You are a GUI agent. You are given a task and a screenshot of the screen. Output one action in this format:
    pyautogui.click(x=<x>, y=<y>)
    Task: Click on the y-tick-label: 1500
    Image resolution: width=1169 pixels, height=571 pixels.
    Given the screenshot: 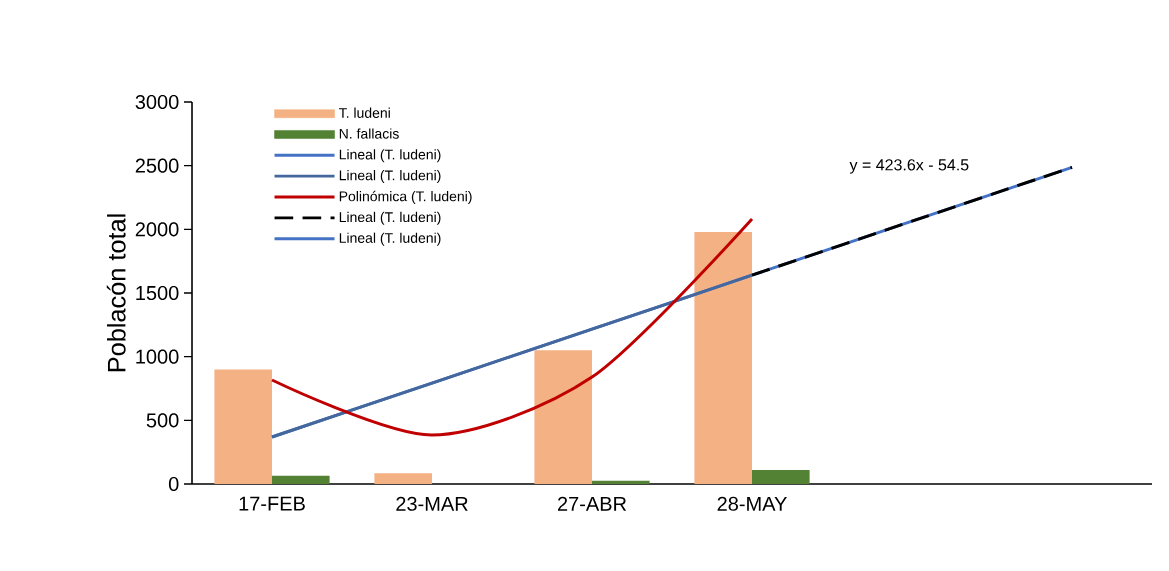 What is the action you would take?
    pyautogui.click(x=157, y=293)
    